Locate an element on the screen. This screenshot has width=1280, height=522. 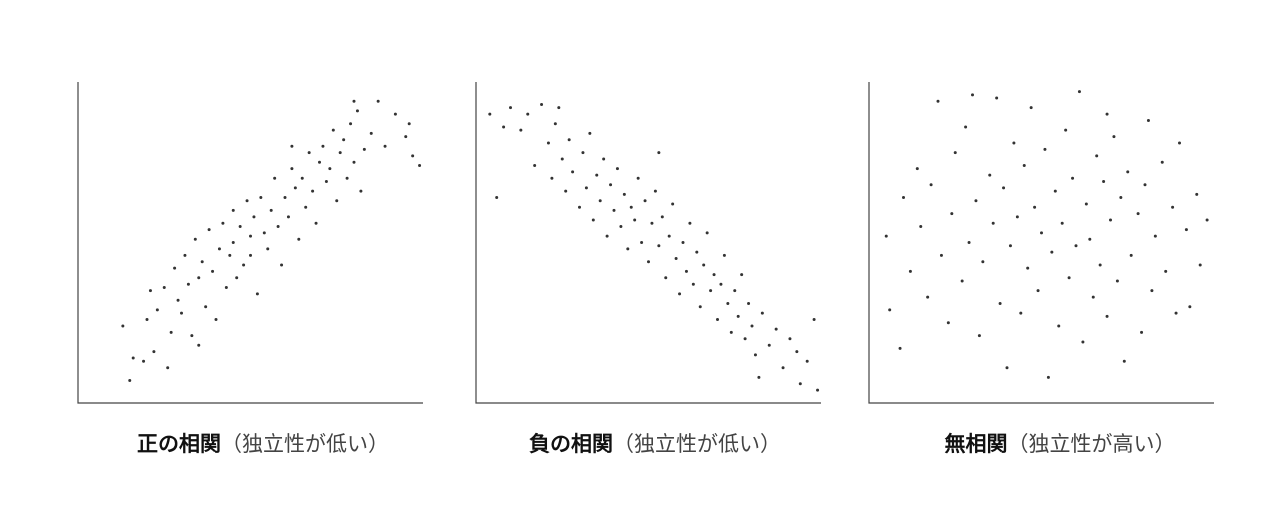
caption-positive: 正の相関（独立性が低い） is located at coordinates (263, 443).